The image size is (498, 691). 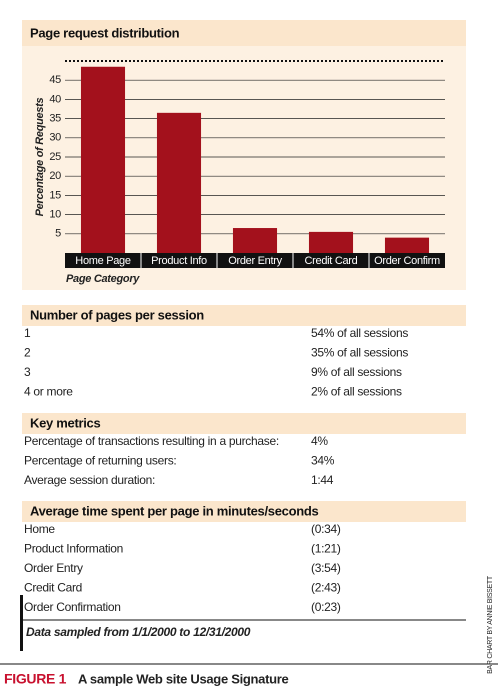 I want to click on row-label: 3, so click(x=27, y=372).